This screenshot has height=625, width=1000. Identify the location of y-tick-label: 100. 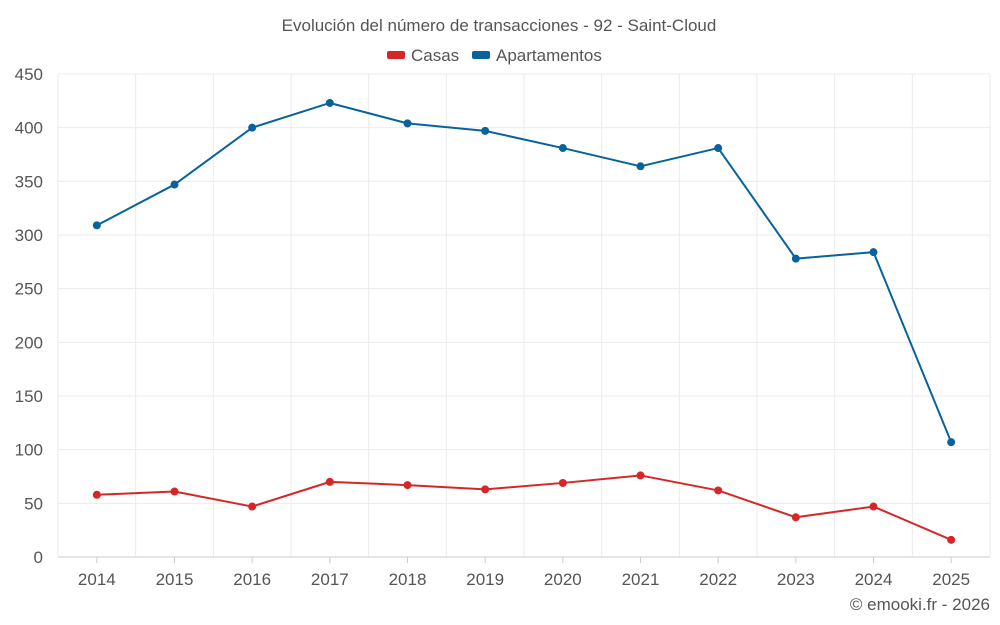
(29, 450).